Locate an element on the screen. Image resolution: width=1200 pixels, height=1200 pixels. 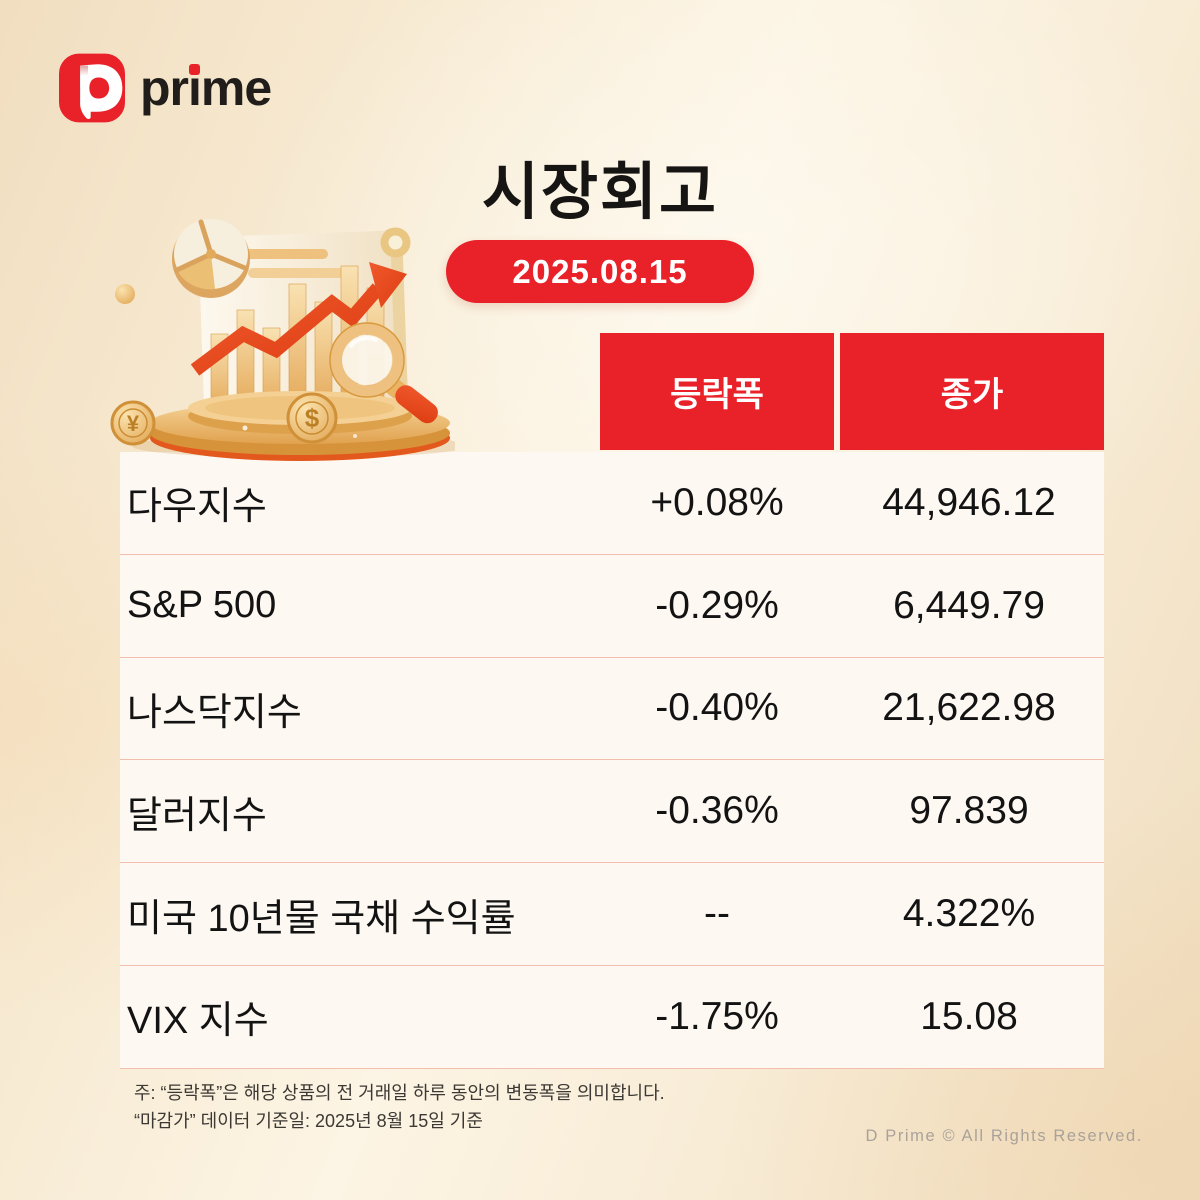
column-header-change: 등락폭 is located at coordinates (717, 391).